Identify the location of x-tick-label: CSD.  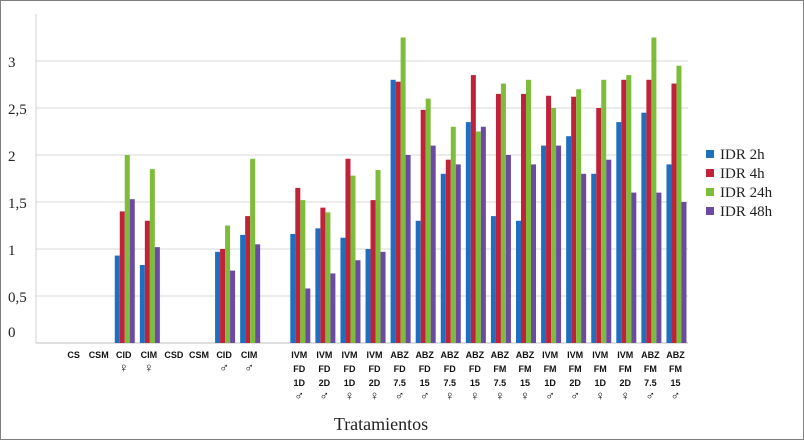
(174, 355).